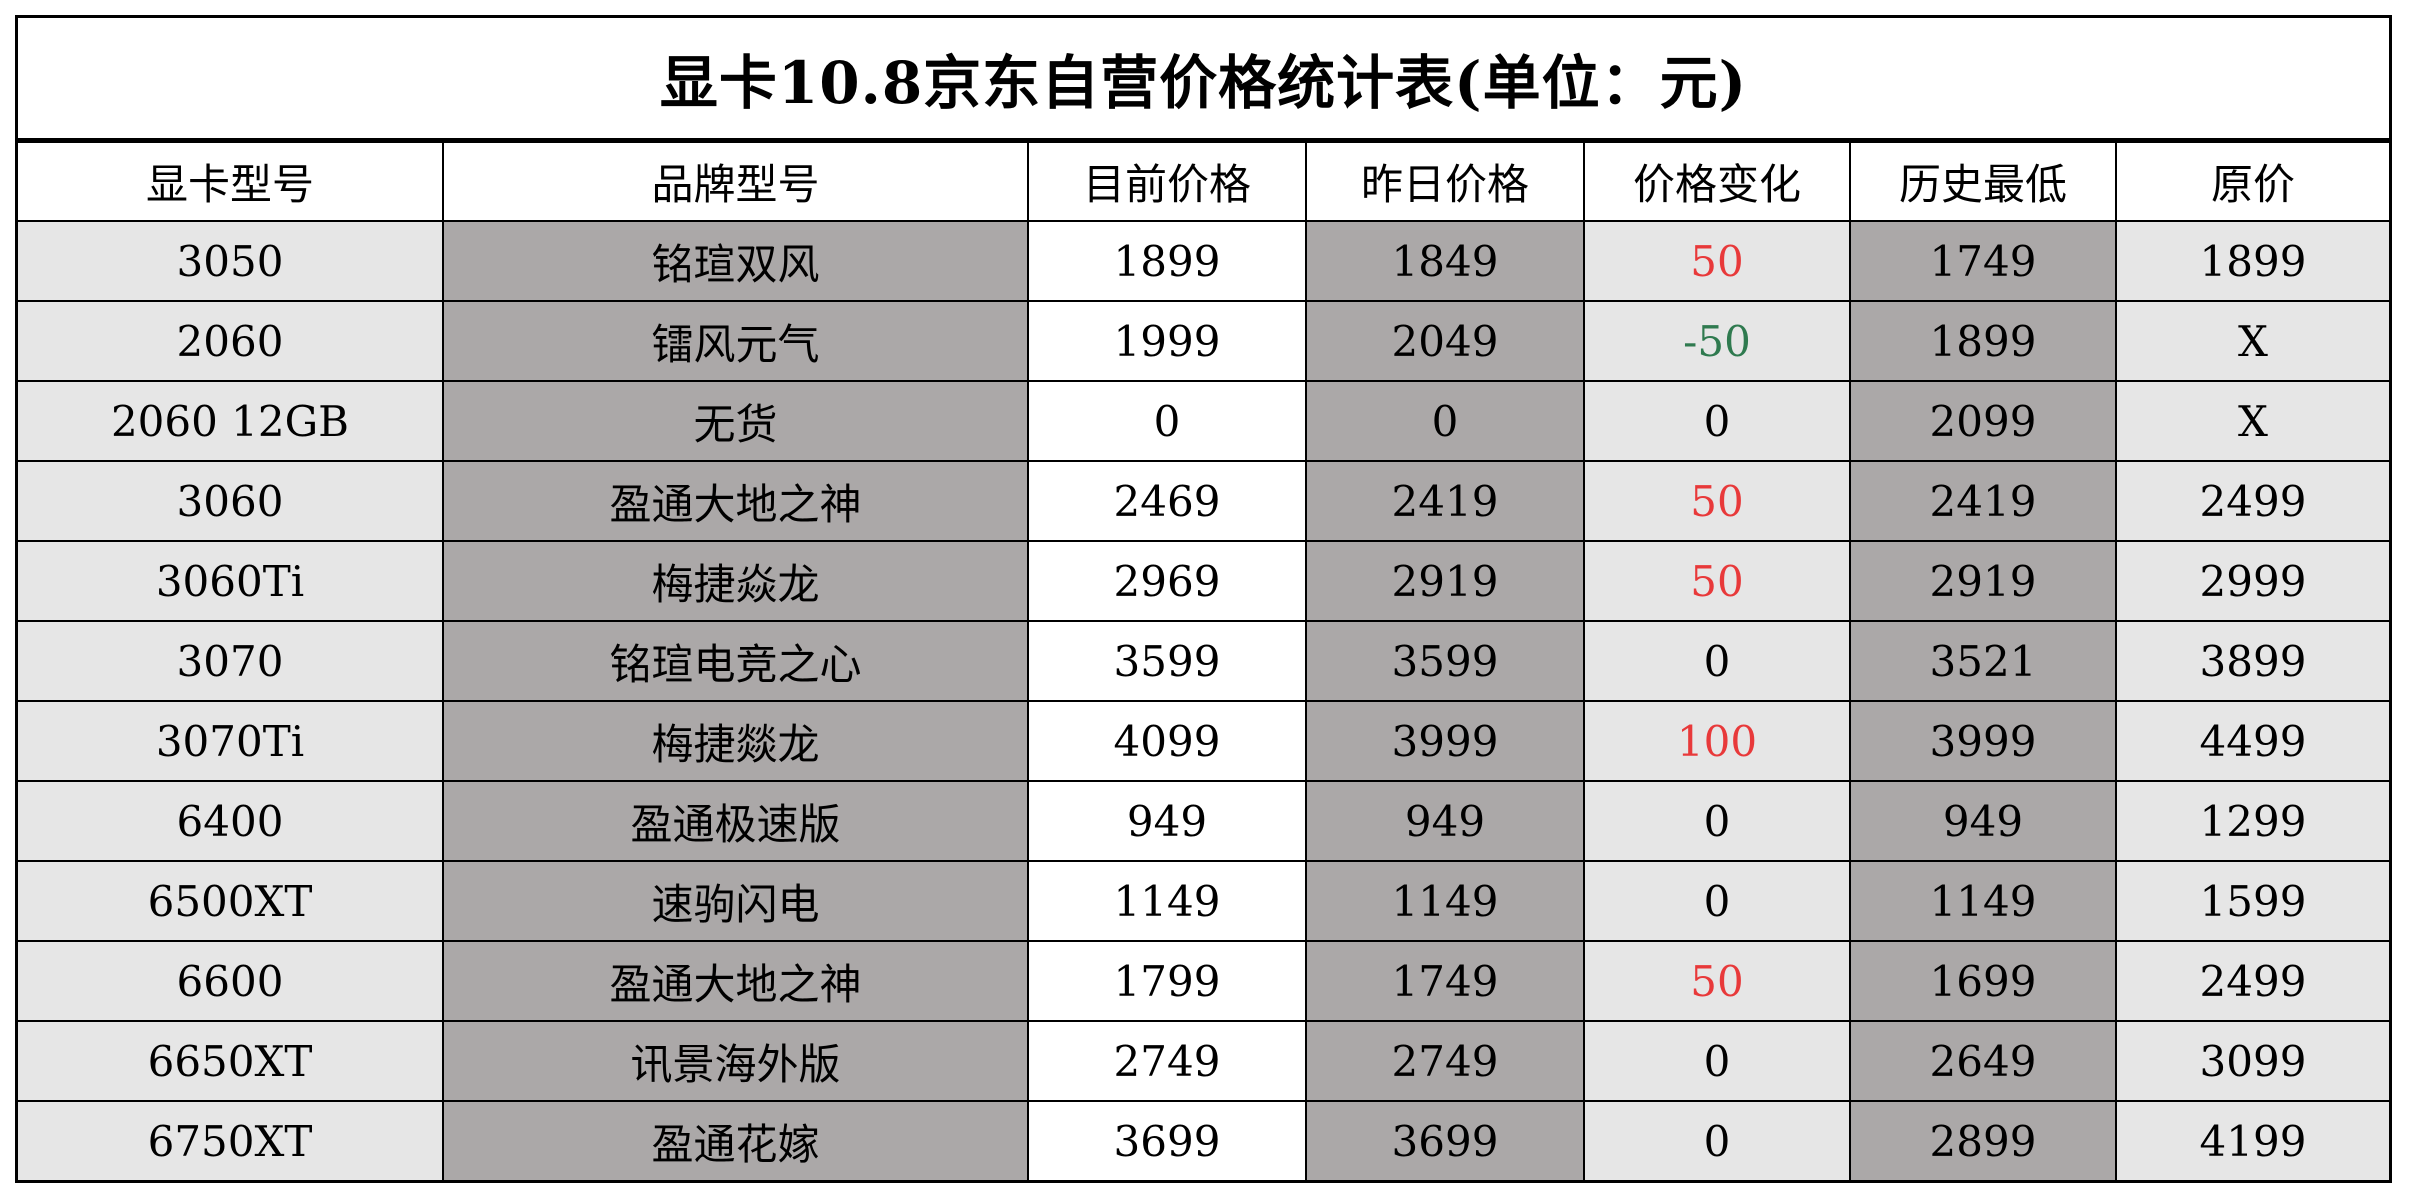 The width and height of the screenshot is (2410, 1200). I want to click on table-row: 6650XT 讯景海外版 2749 2749 0 2649 3099, so click(1203, 1061).